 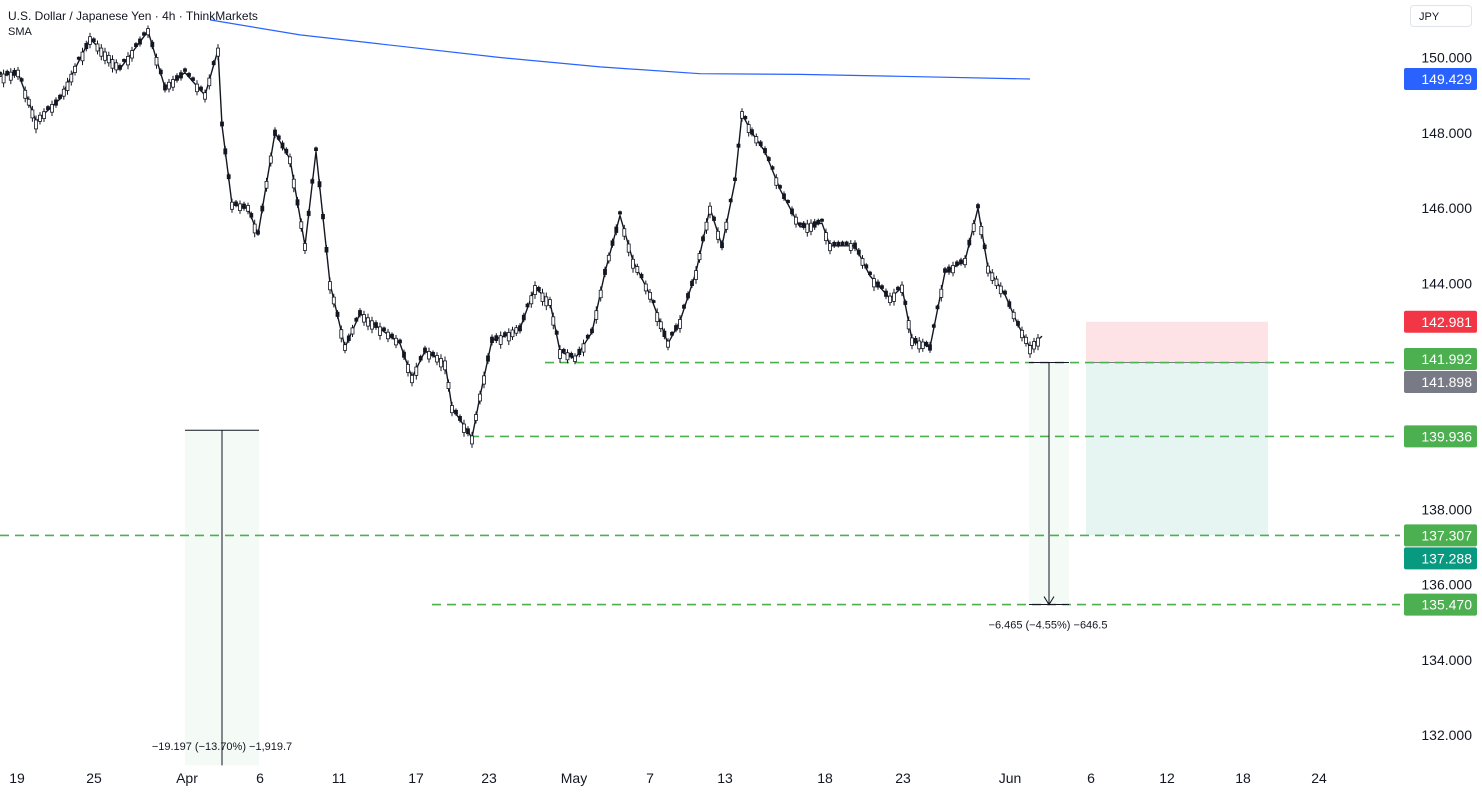 What do you see at coordinates (1441, 16) in the screenshot?
I see `currency-button: JPY` at bounding box center [1441, 16].